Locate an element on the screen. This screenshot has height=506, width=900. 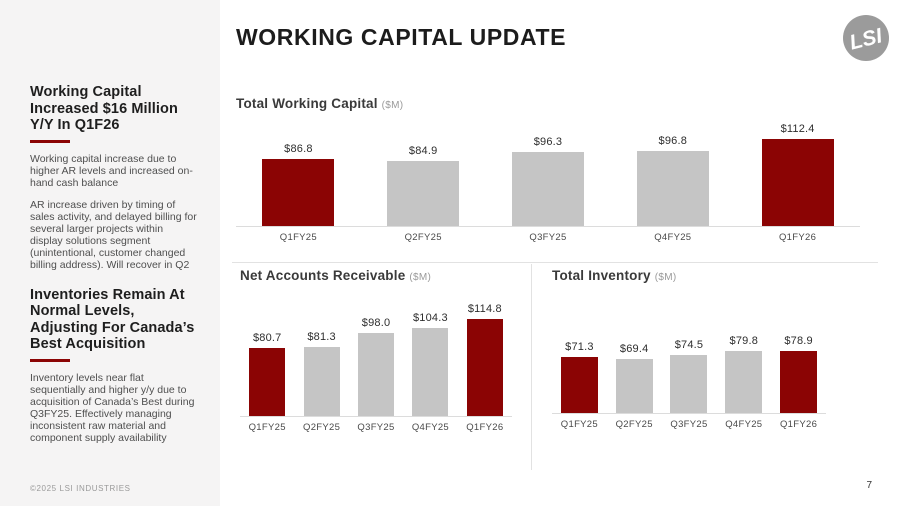
page-number: 7 is located at coordinates (869, 485).